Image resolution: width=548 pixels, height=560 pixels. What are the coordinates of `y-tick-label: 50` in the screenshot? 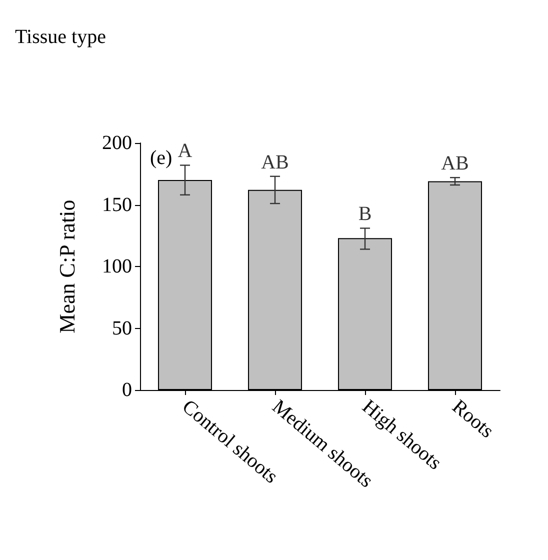 It's located at (122, 328).